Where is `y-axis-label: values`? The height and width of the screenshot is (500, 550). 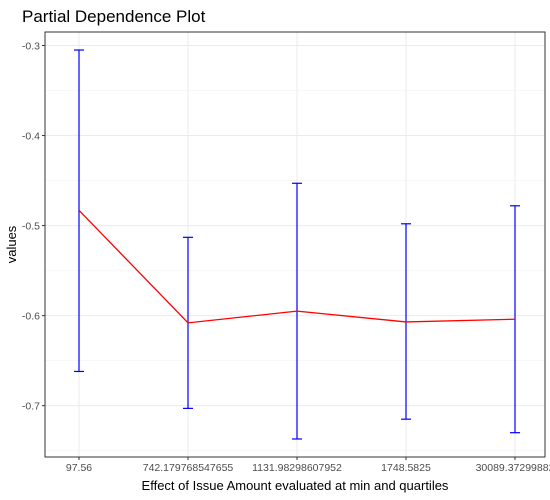
y-axis-label: values is located at coordinates (11, 244).